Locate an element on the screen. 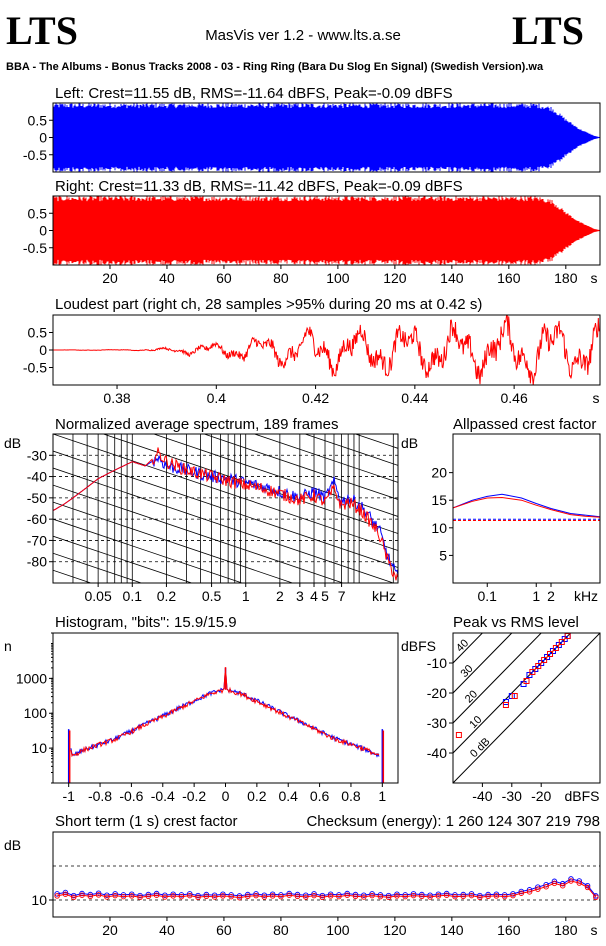 This screenshot has width=606, height=946. y-tick-label: 0.5 is located at coordinates (38, 120).